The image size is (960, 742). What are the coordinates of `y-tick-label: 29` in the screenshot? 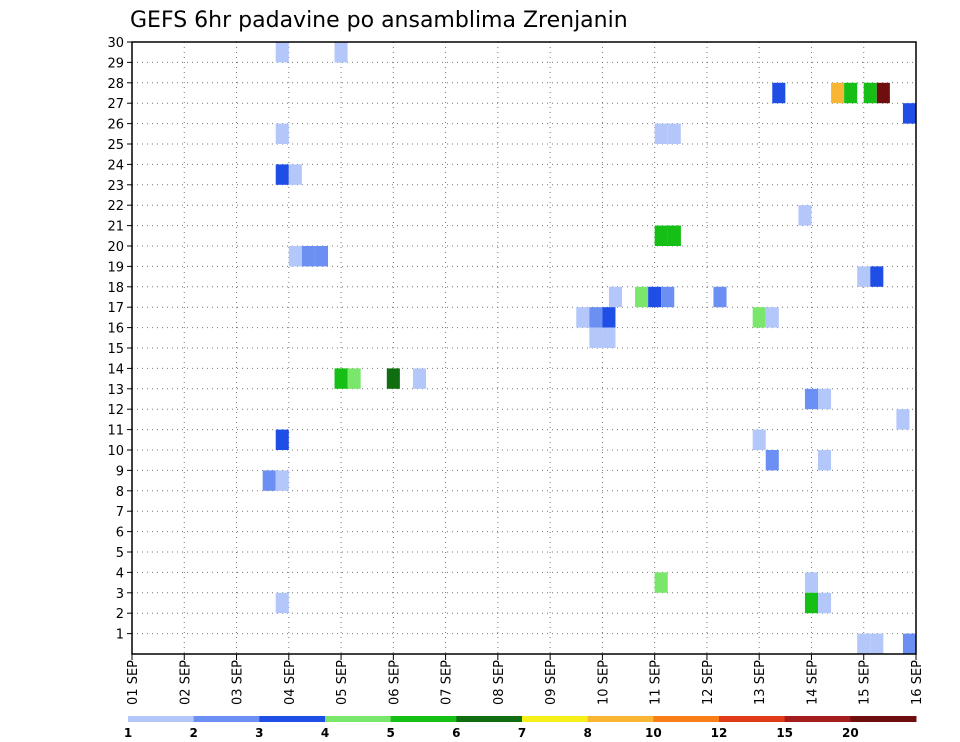 It's located at (115, 63).